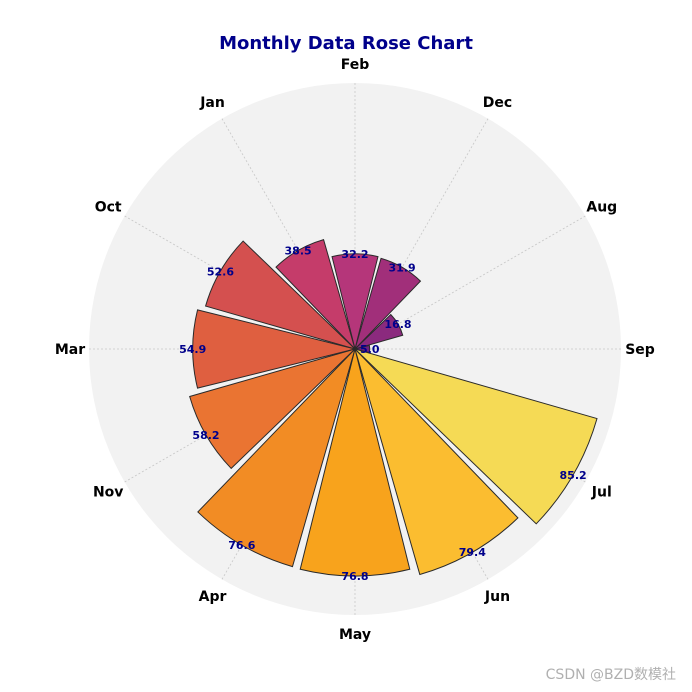  What do you see at coordinates (601, 208) in the screenshot?
I see `angular-label: Aug` at bounding box center [601, 208].